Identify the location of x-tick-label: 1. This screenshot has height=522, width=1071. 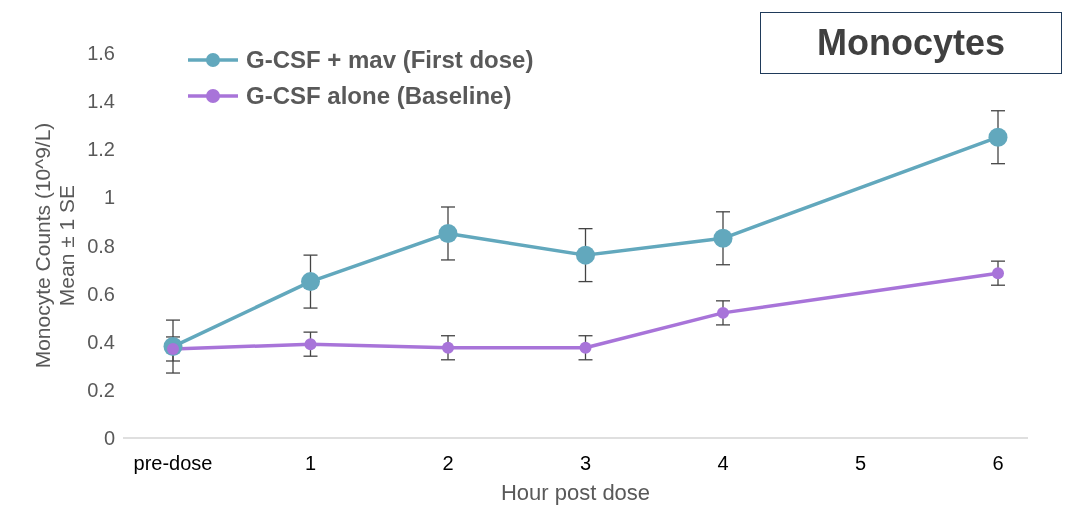
(310, 463).